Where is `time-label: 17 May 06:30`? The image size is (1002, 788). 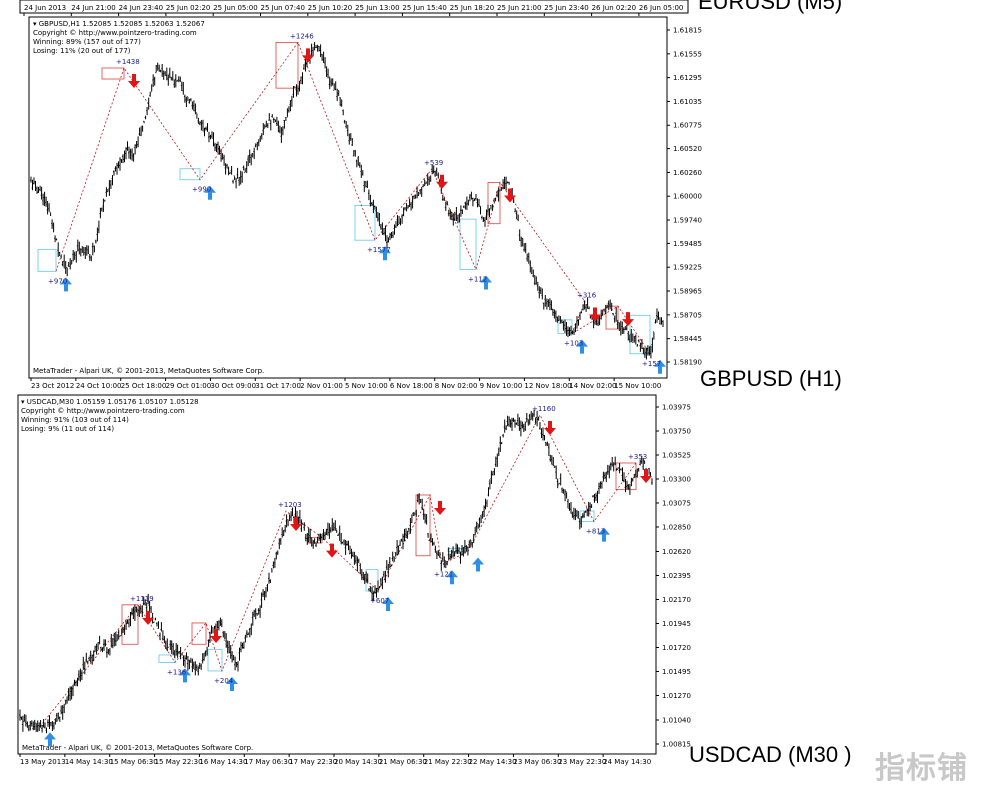
time-label: 17 May 06:30 is located at coordinates (268, 762).